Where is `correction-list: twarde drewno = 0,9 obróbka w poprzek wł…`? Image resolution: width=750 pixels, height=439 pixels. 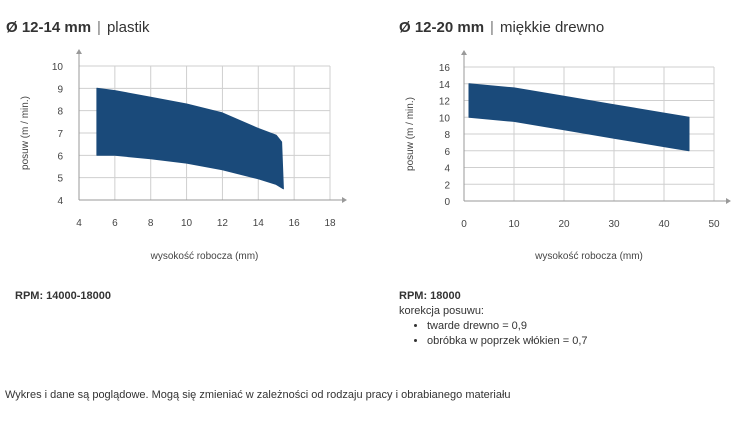 correction-list: twarde drewno = 0,9 obróbka w poprzek wł… is located at coordinates (493, 334).